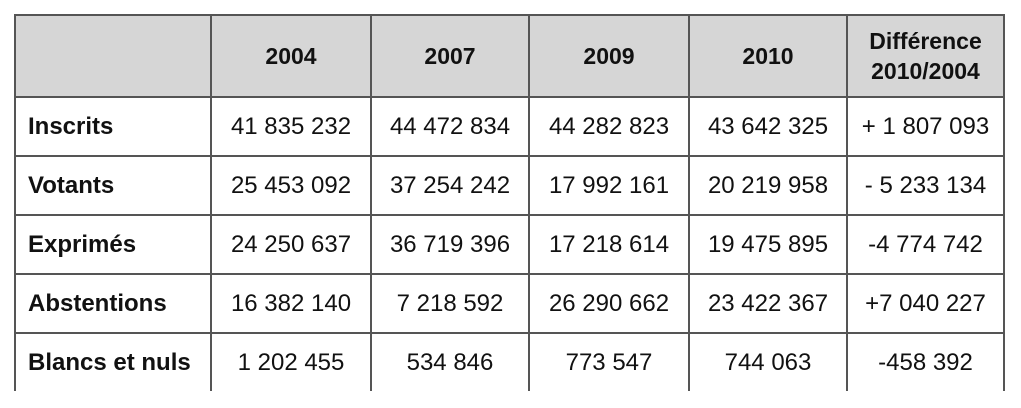 The width and height of the screenshot is (1021, 408). I want to click on cell: 25 453 092, so click(291, 185).